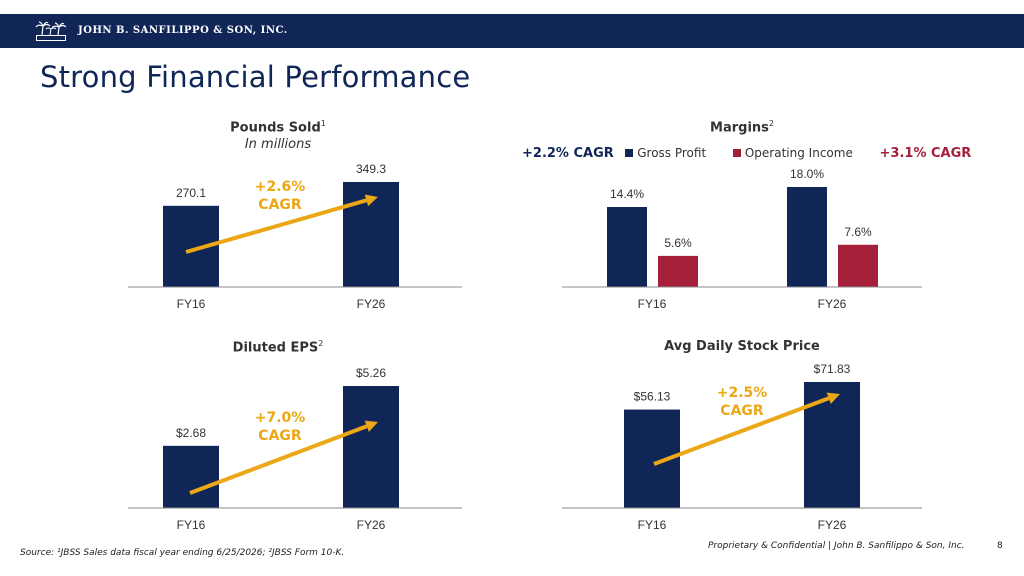  I want to click on diluted-eps-value-label: $2.68, so click(191, 433).